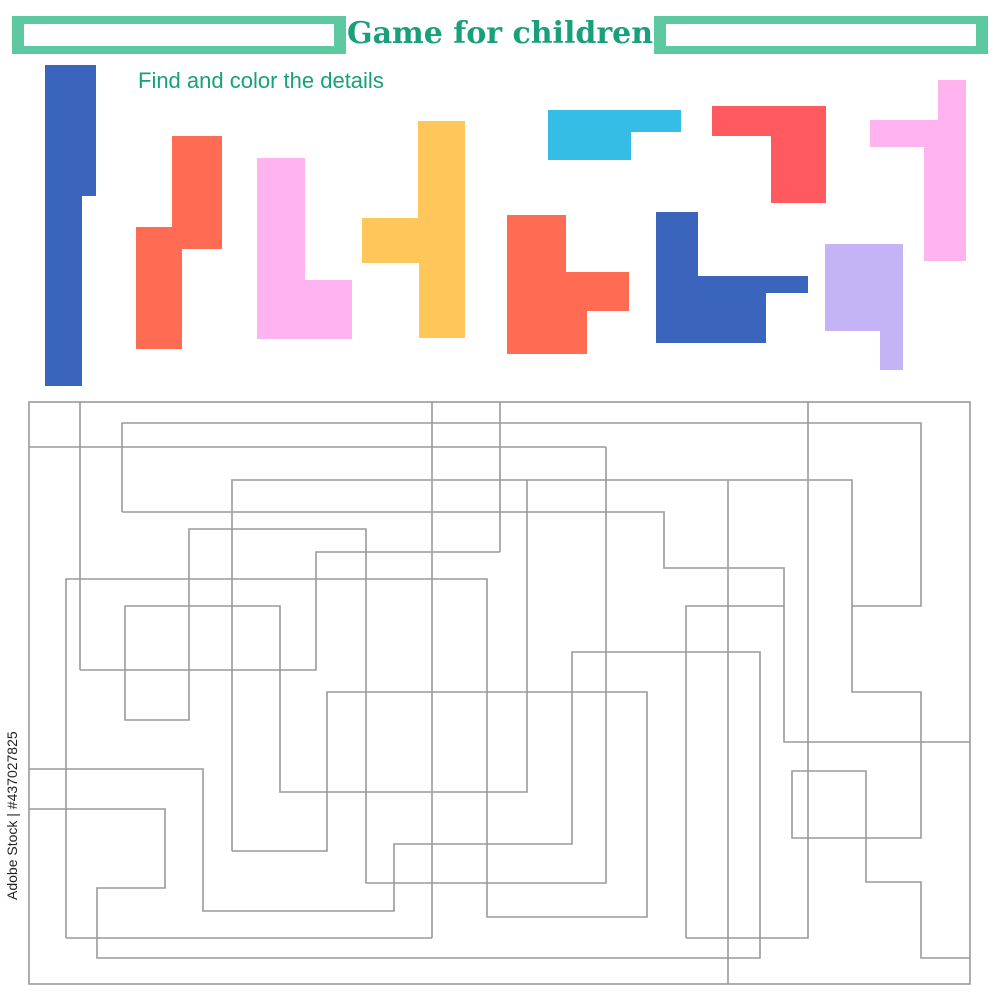 This screenshot has height=1000, width=1000. Describe the element at coordinates (864, 307) in the screenshot. I see `piece-lavender-block` at that location.